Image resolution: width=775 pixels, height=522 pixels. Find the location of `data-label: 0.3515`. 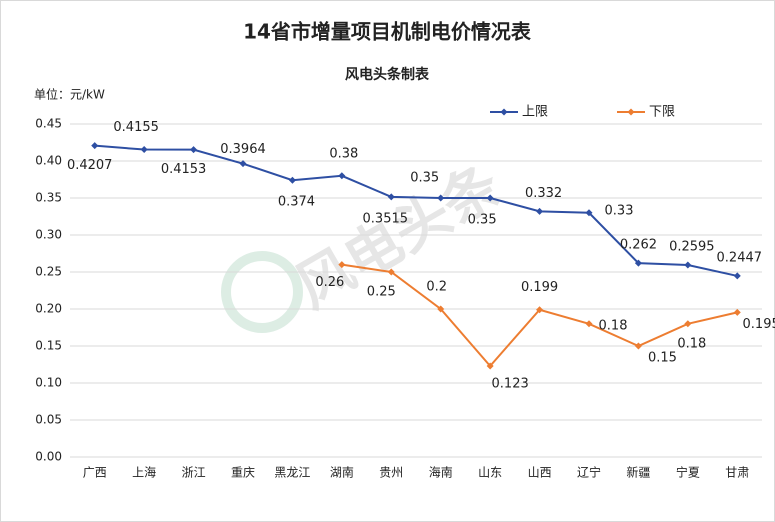

data-label: 0.3515 is located at coordinates (386, 218).